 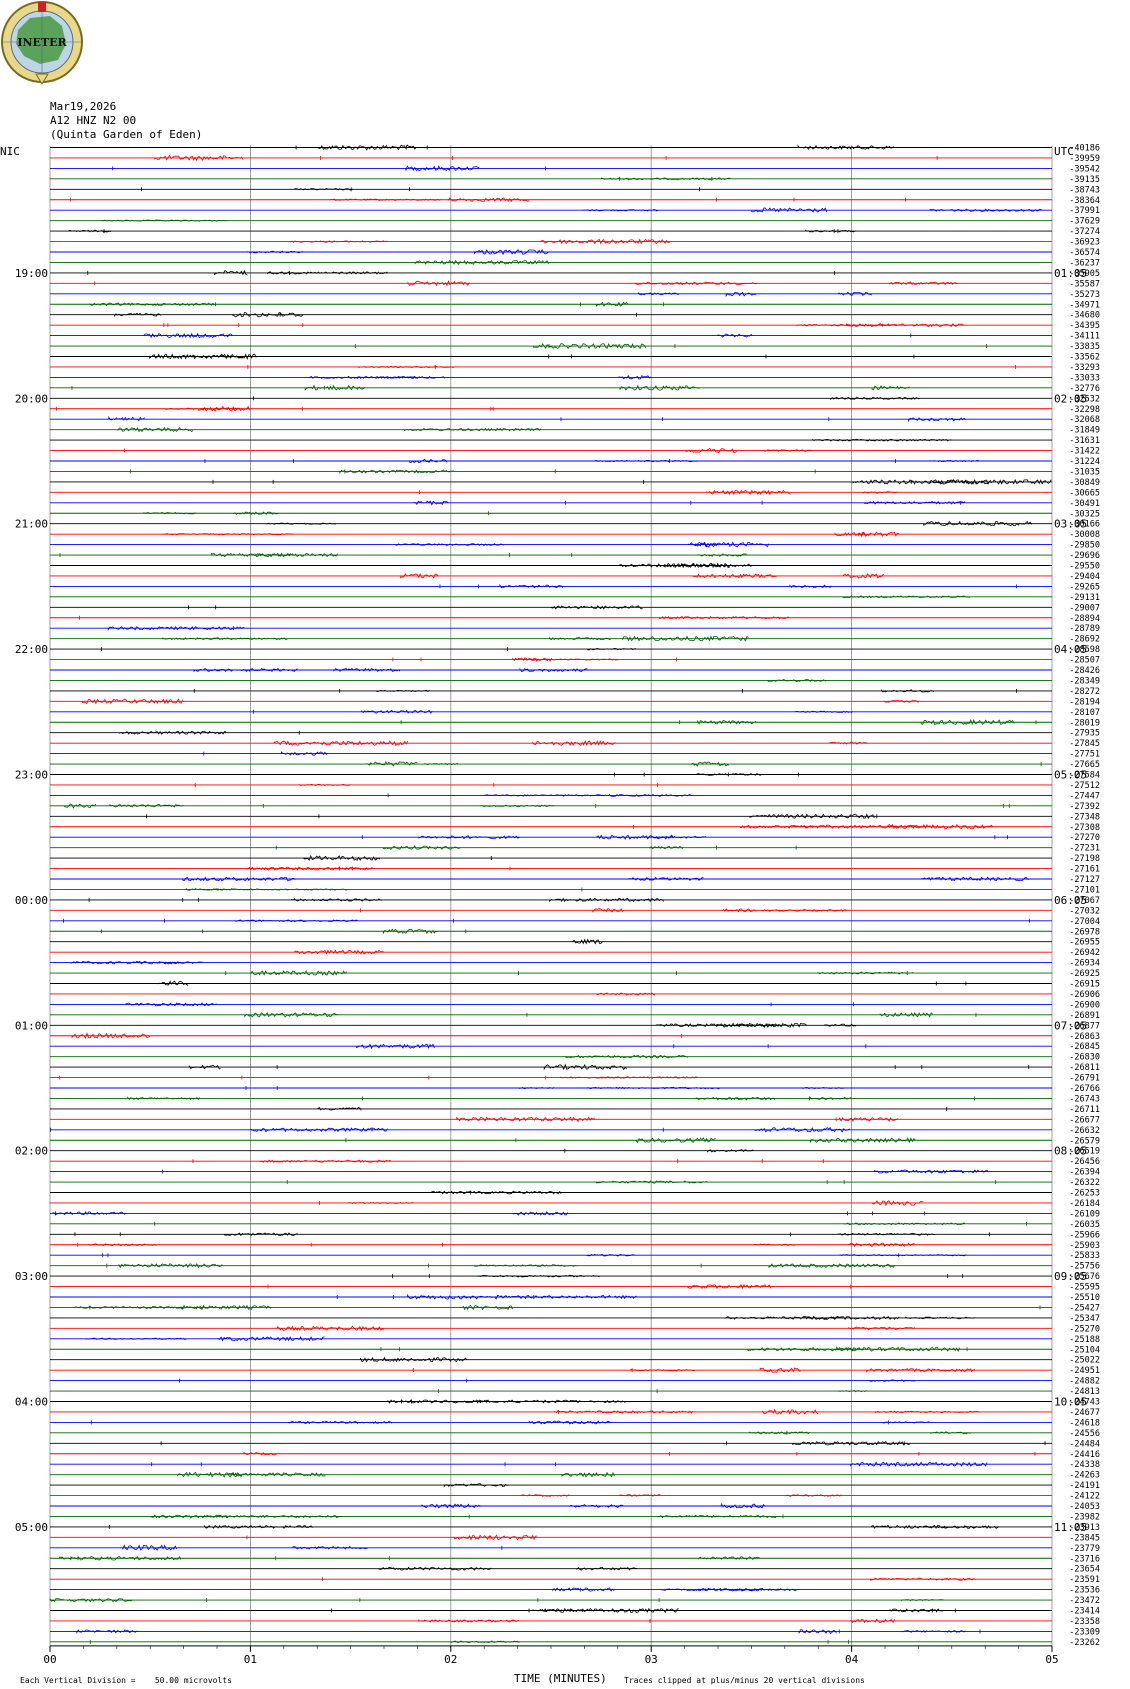 What do you see at coordinates (1070, 273) in the screenshot?
I see `right-hour-label: 01:05` at bounding box center [1070, 273].